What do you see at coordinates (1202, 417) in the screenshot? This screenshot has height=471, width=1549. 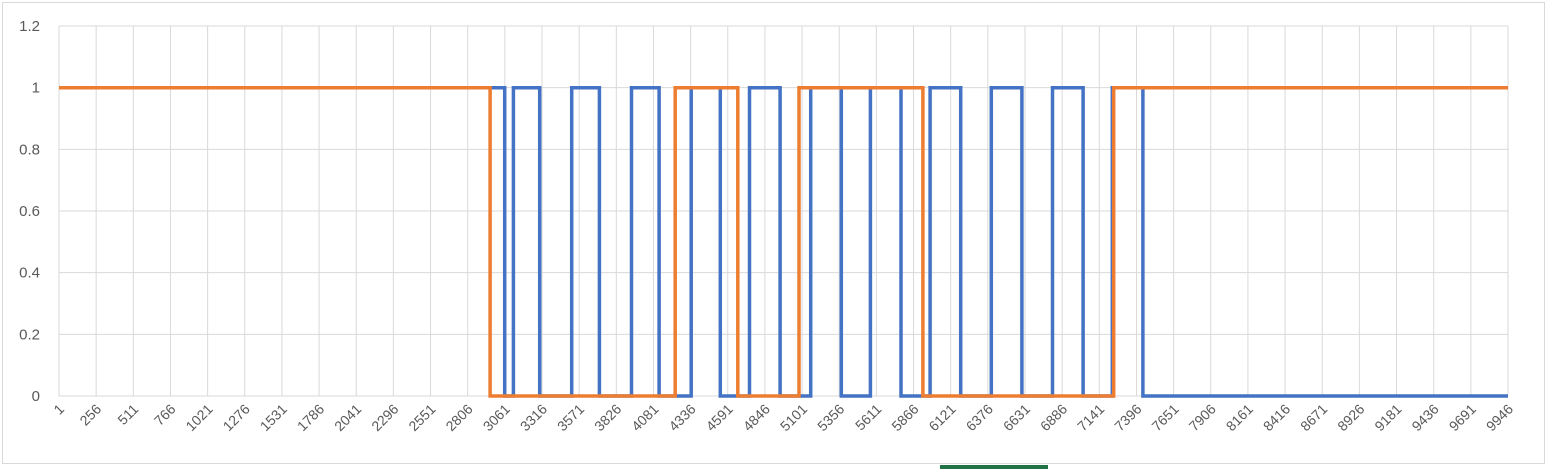 I see `x-tick-label: 7906` at bounding box center [1202, 417].